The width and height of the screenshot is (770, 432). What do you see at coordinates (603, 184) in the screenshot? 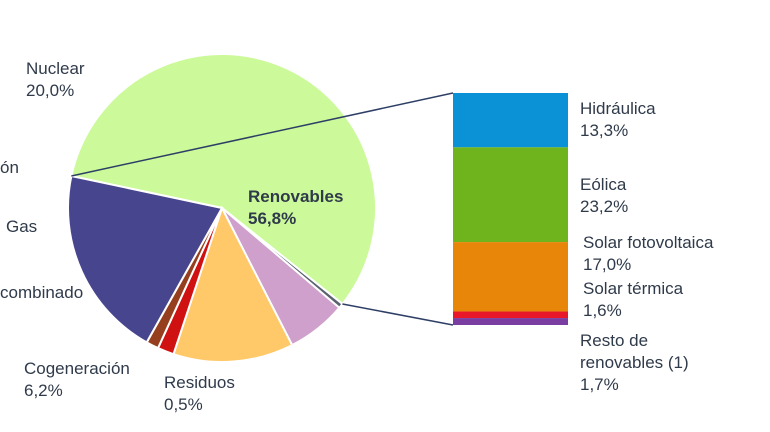
I see `segment-label-eolica: Eólica` at bounding box center [603, 184].